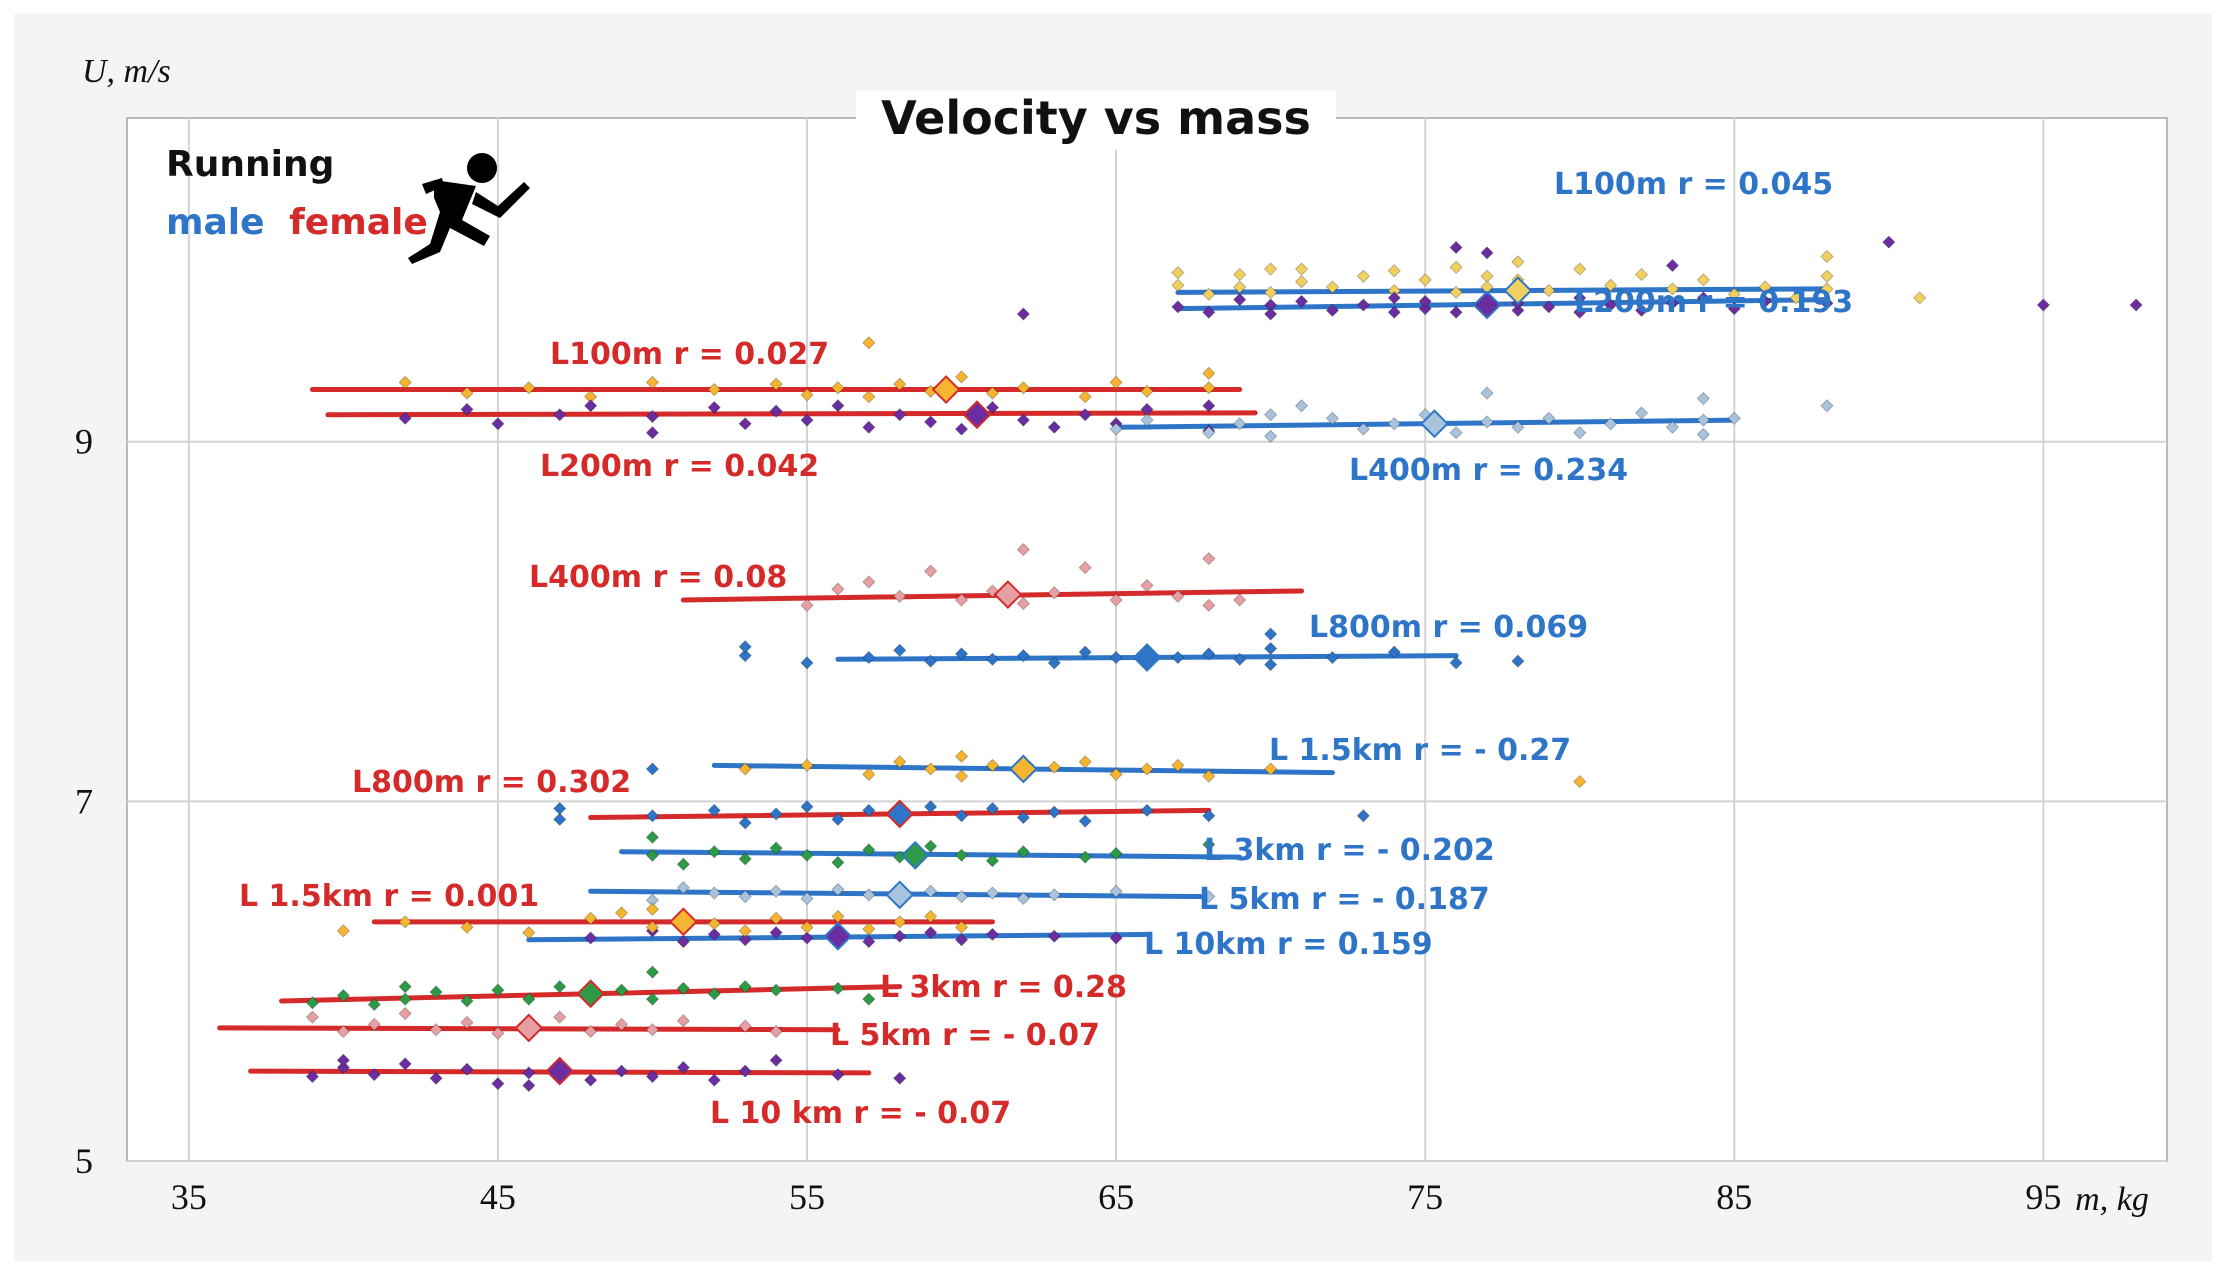 The width and height of the screenshot is (2226, 1276). Describe the element at coordinates (358, 222) in the screenshot. I see `legend-female: female` at that location.